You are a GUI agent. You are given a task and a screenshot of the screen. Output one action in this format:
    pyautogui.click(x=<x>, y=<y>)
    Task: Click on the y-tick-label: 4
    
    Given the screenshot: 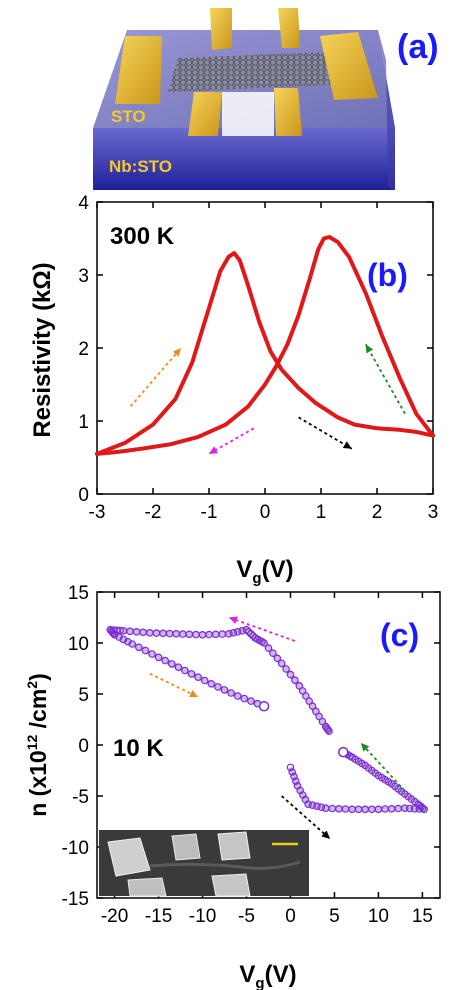 What is the action you would take?
    pyautogui.click(x=83, y=203)
    